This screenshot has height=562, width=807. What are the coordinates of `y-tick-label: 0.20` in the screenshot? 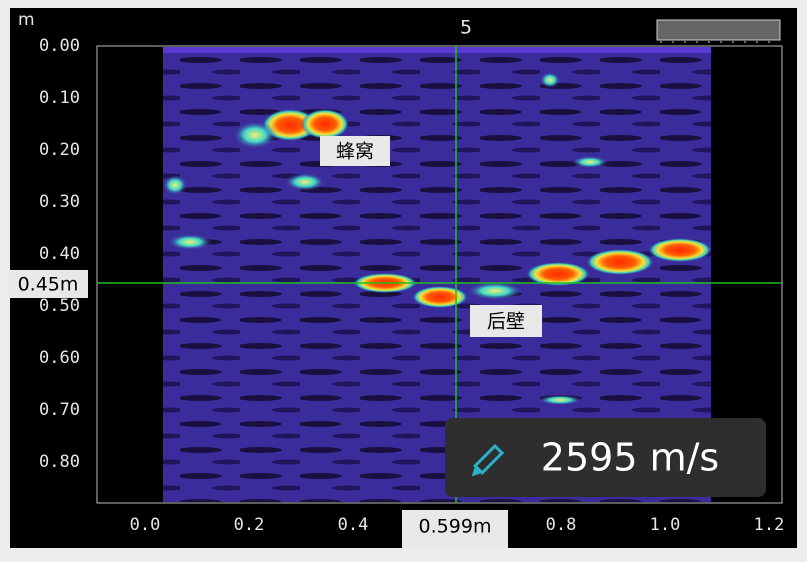 It's located at (59, 150).